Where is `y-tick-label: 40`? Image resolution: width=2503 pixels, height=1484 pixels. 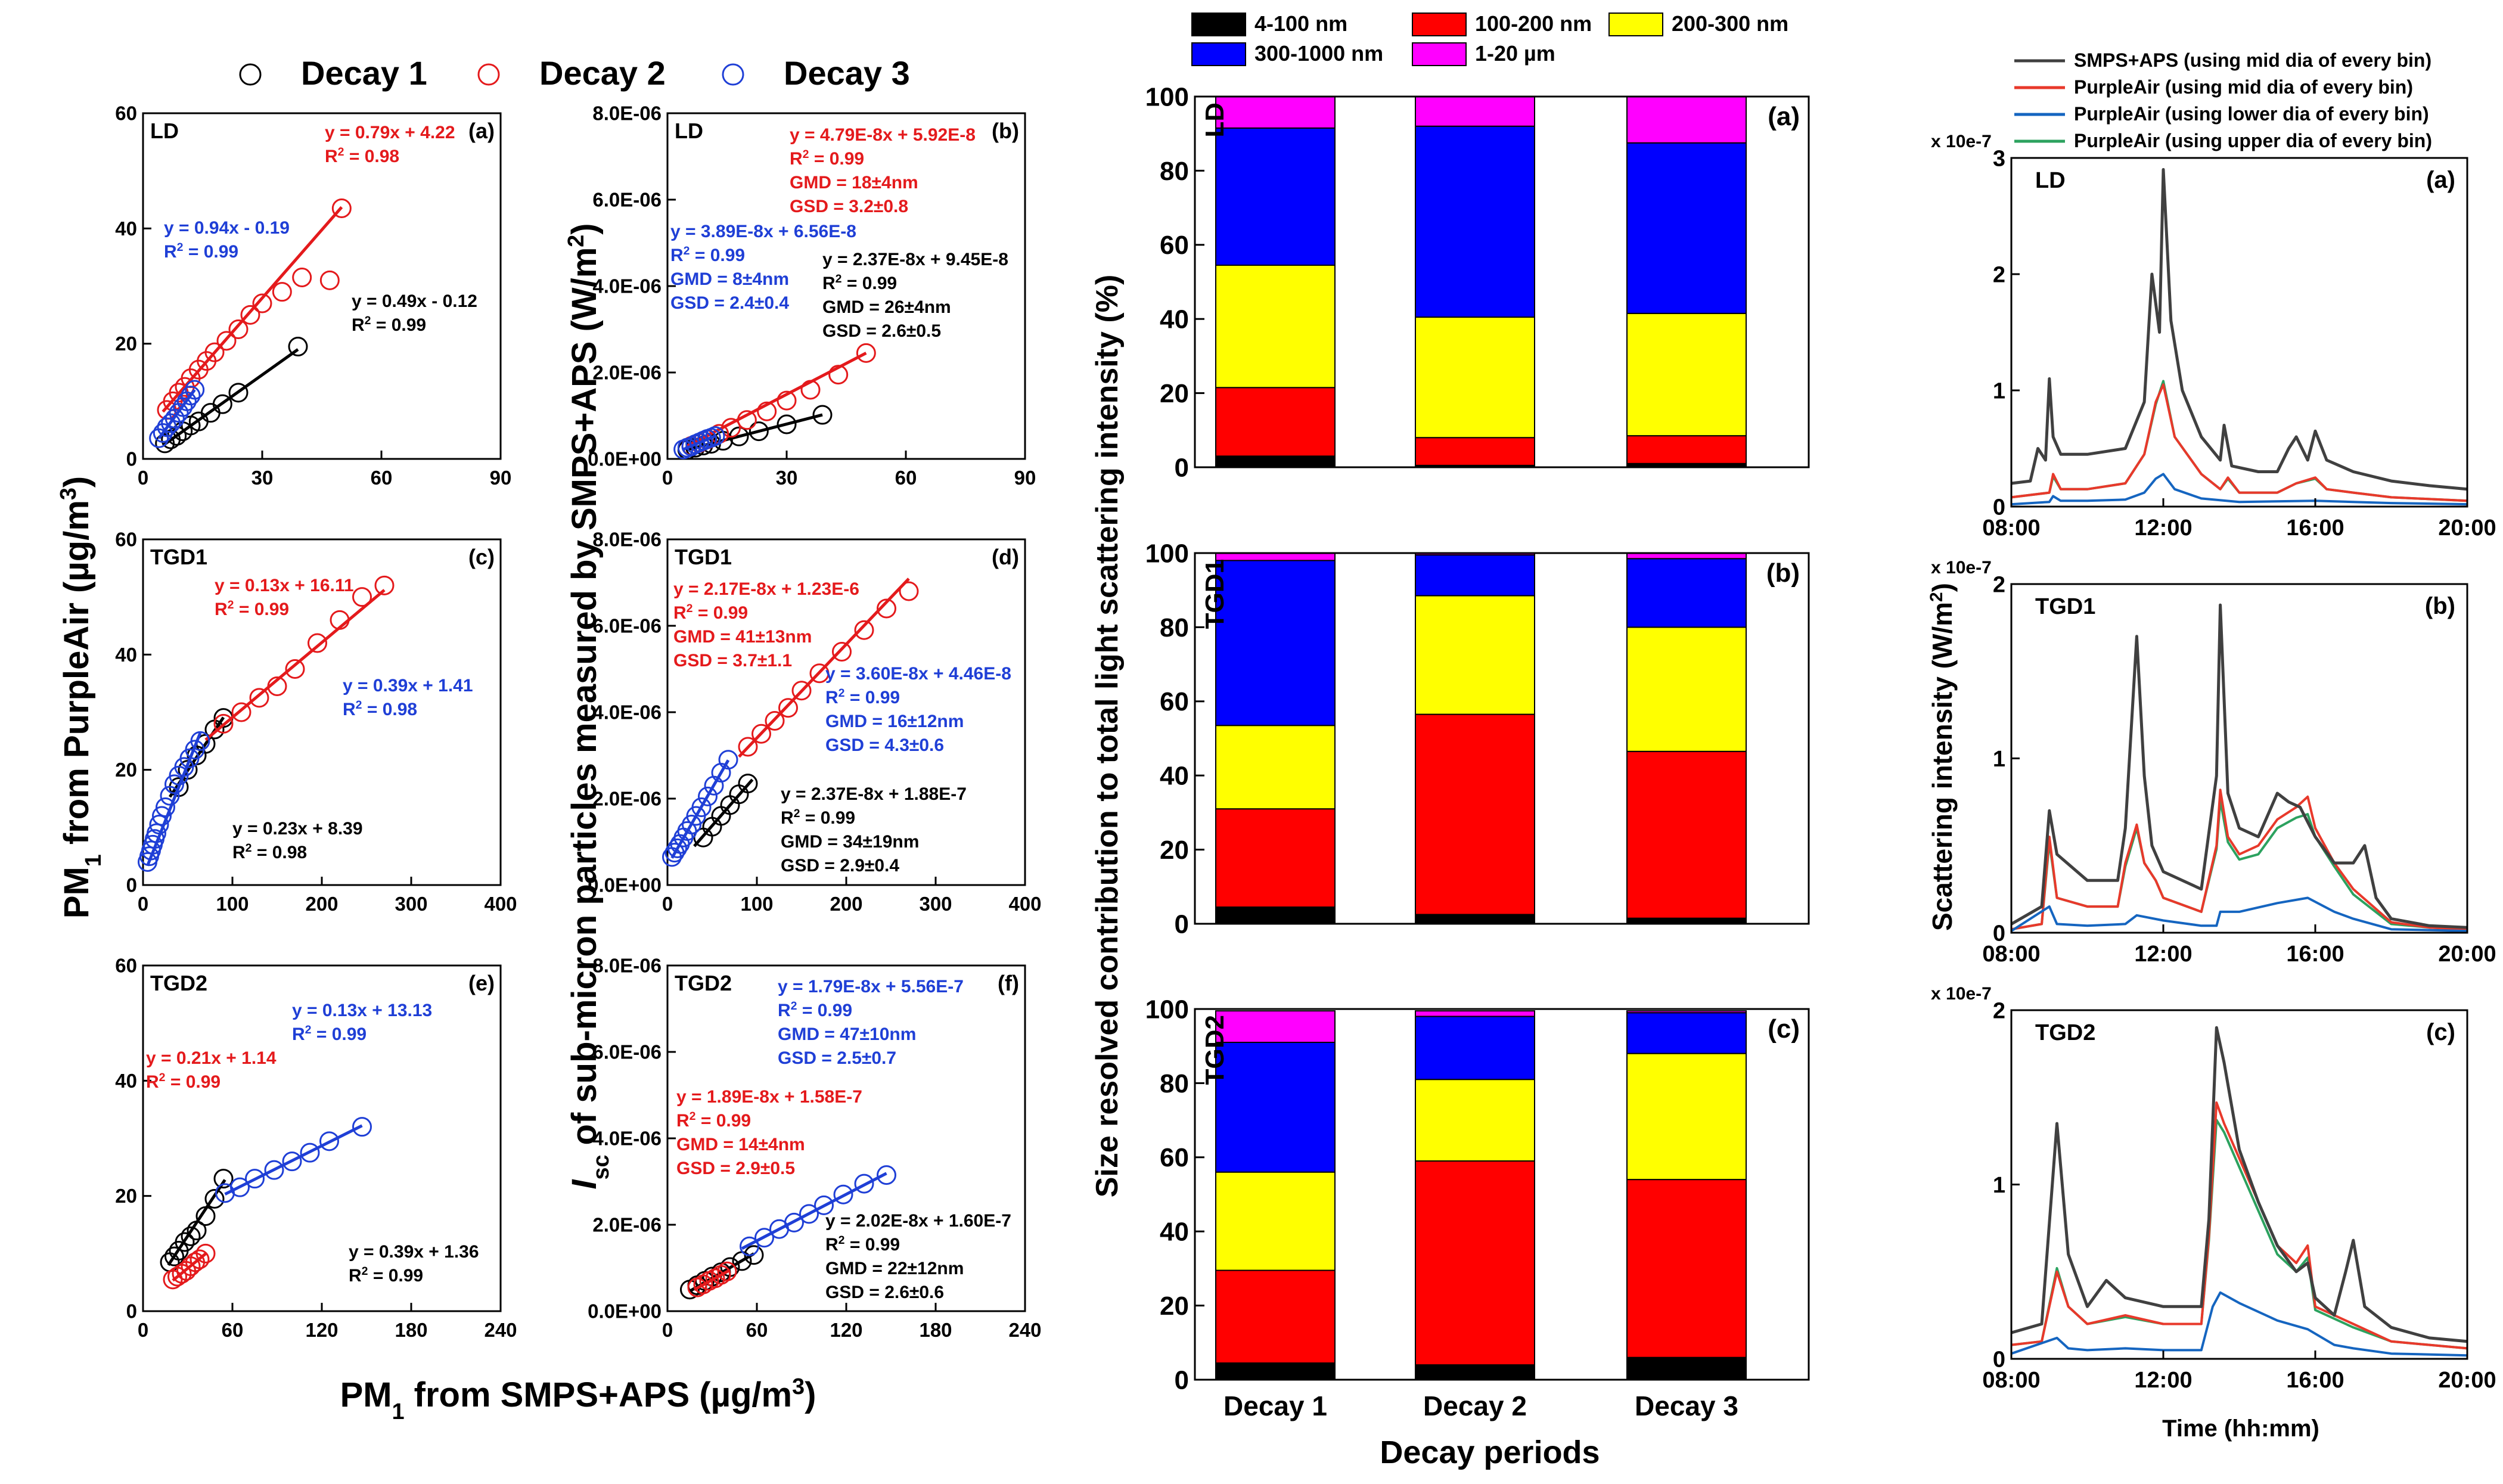
y-tick-label: 40 is located at coordinates (126, 1081).